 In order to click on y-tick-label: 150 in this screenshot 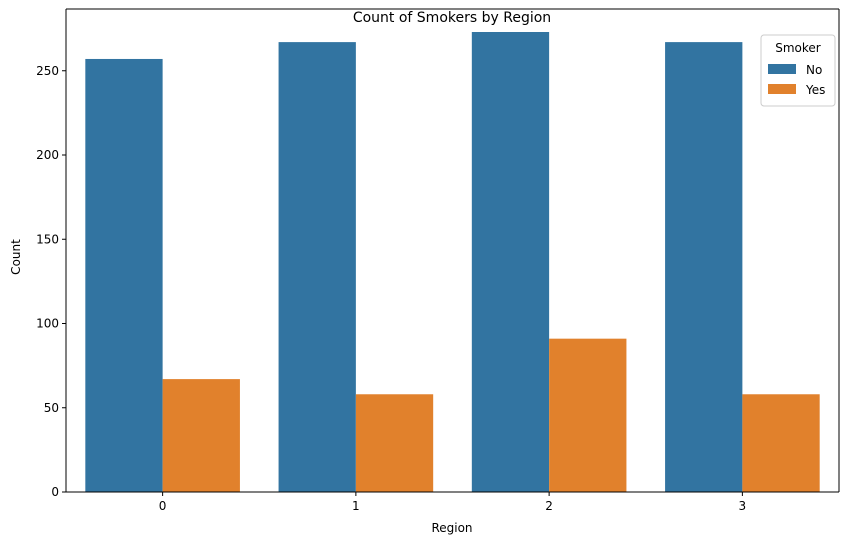, I will do `click(47, 239)`.